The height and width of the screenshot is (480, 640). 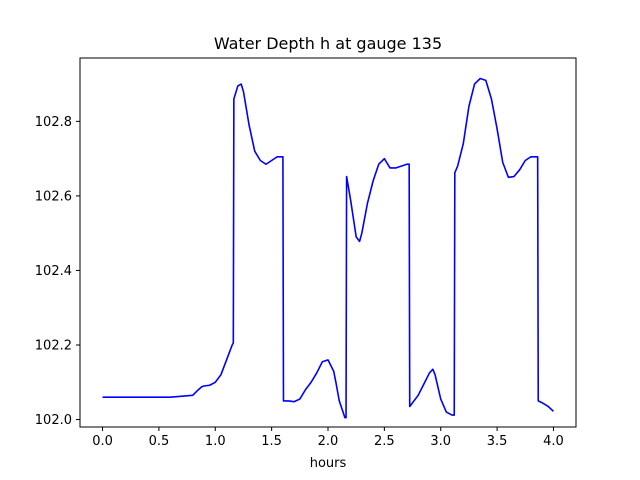 I want to click on y-tick-label: 102.0, so click(x=53, y=420).